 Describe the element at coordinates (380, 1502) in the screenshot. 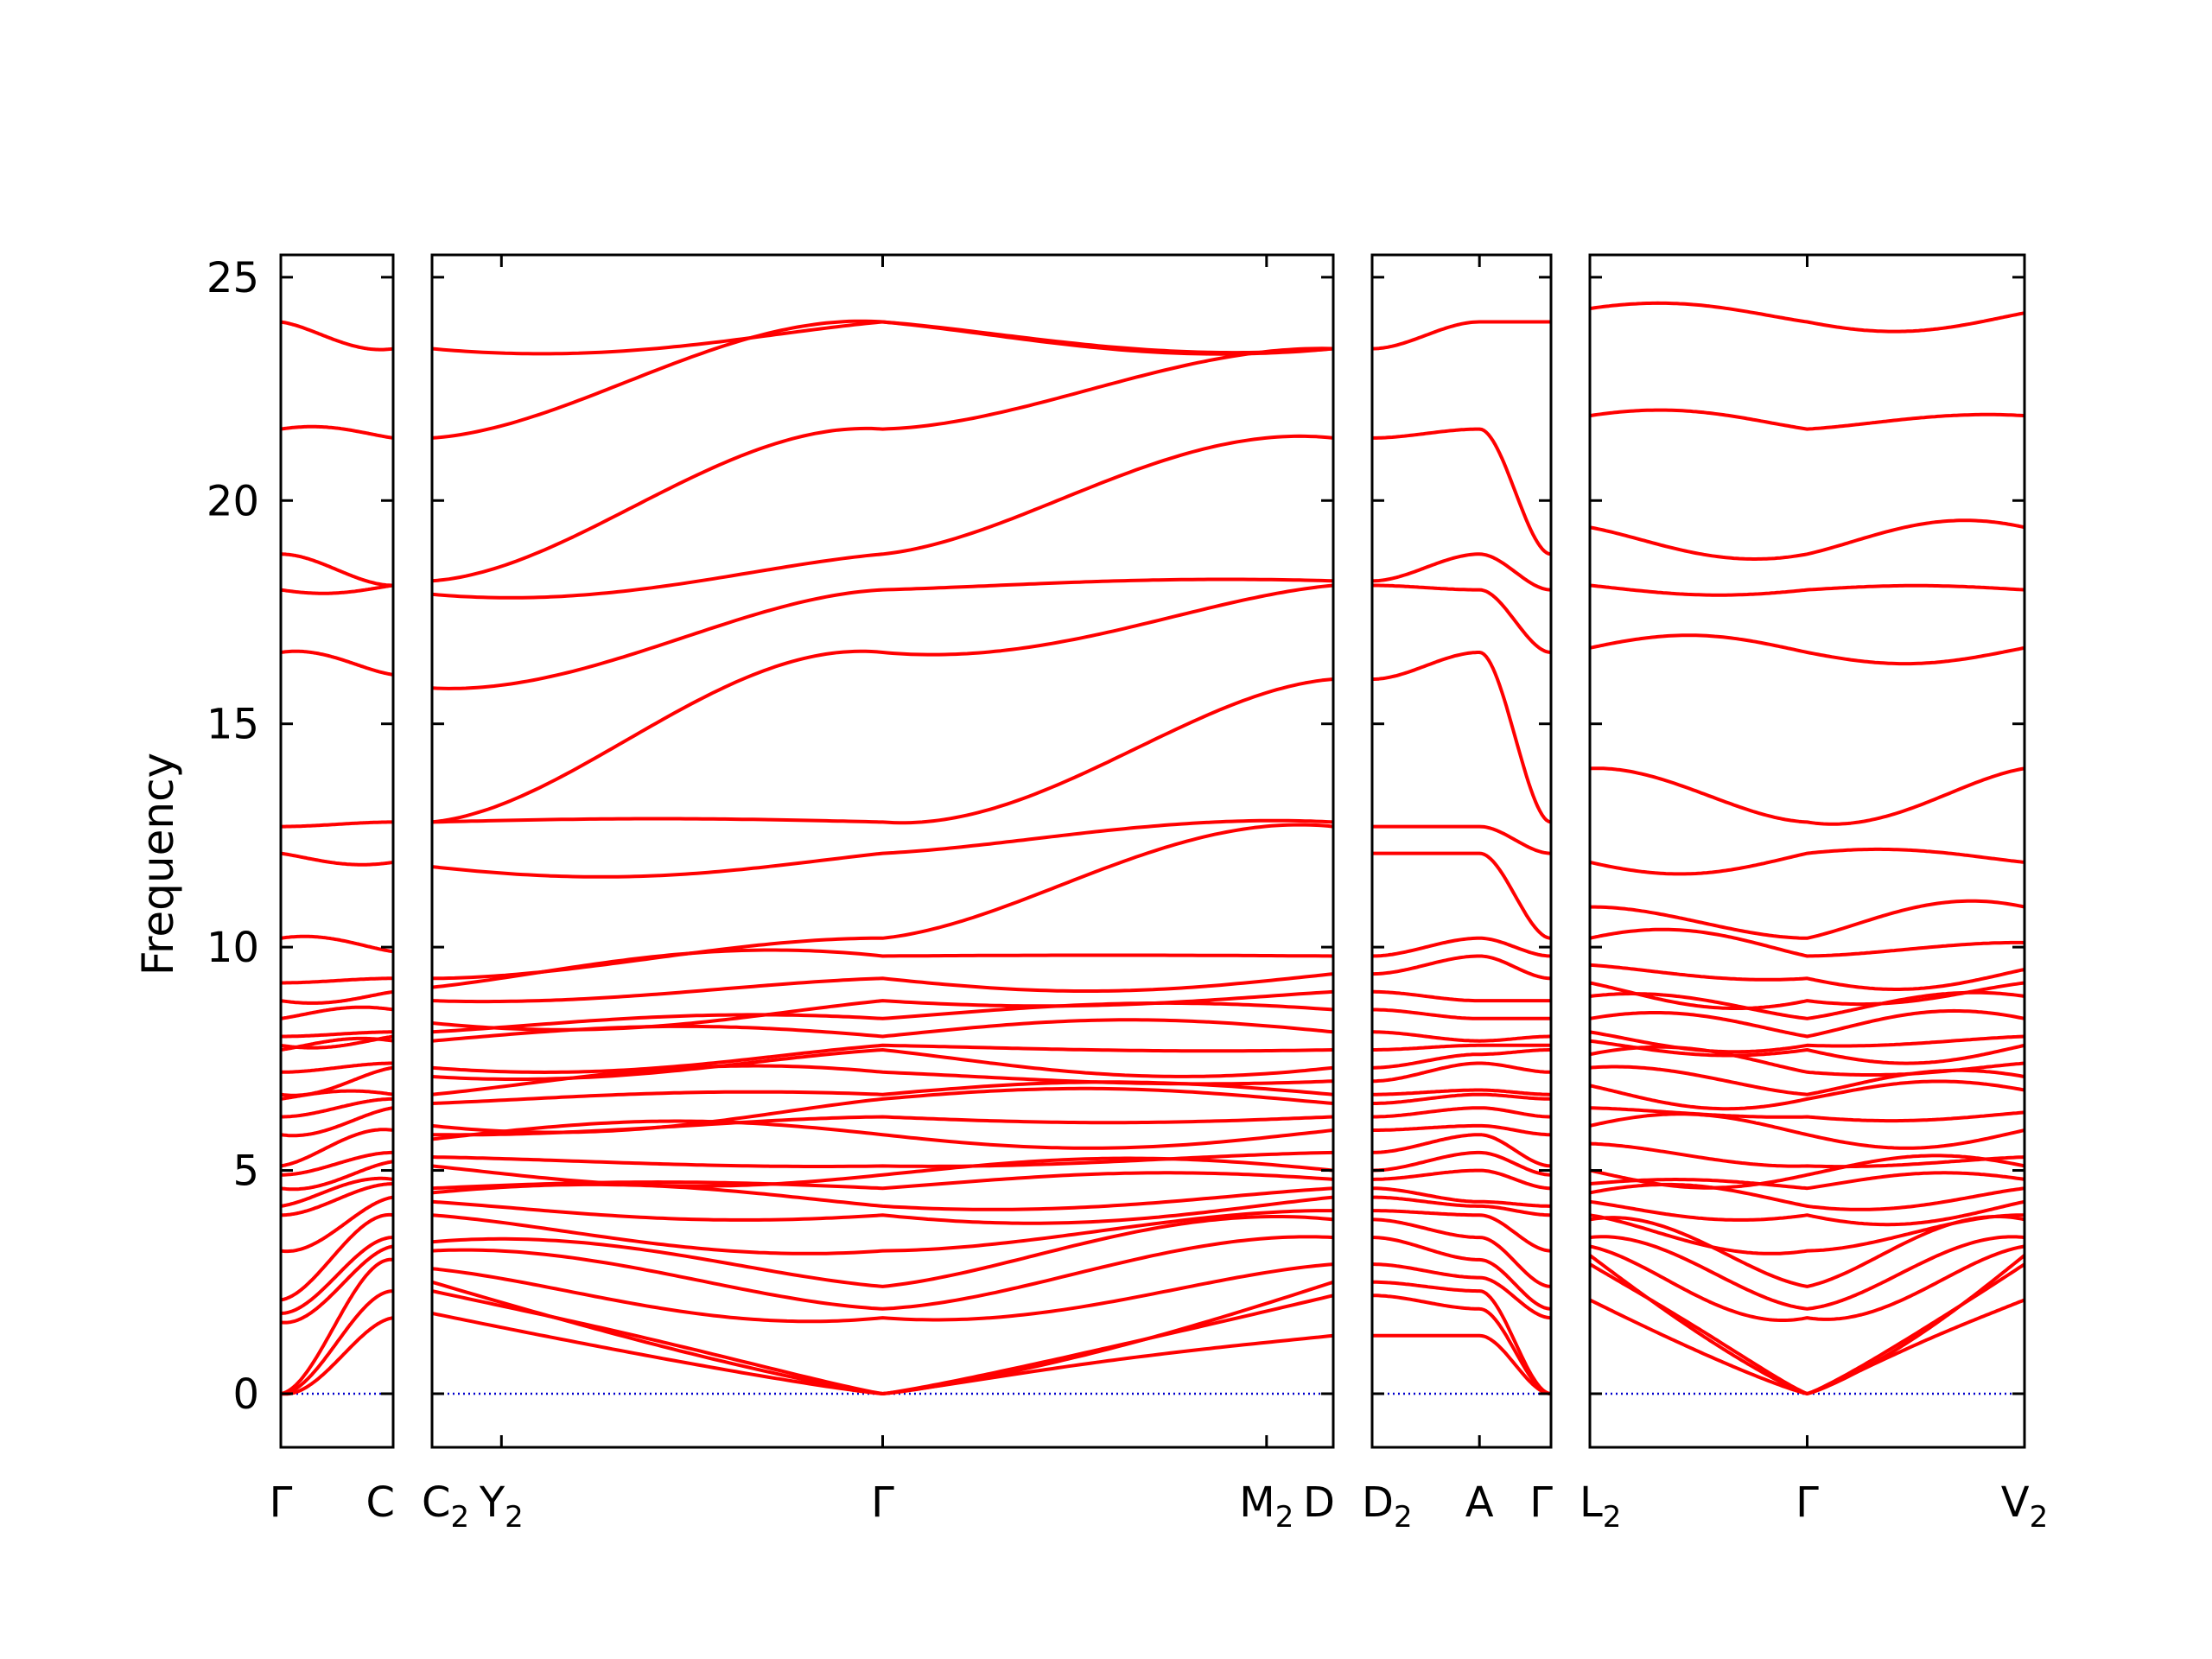

I see `x-tick-label: C` at that location.